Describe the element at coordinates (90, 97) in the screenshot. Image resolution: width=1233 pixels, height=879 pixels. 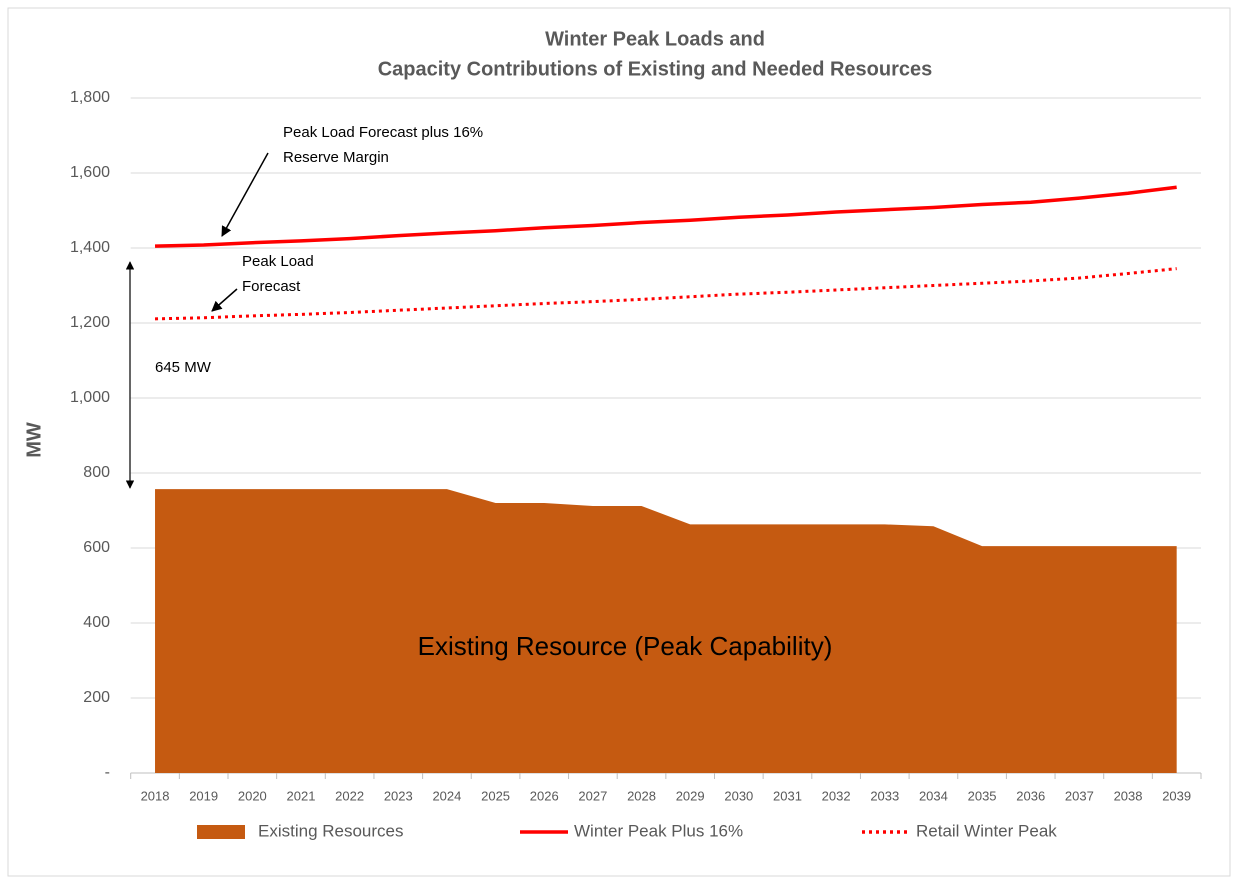
I see `y-tick-label: 1,800` at that location.